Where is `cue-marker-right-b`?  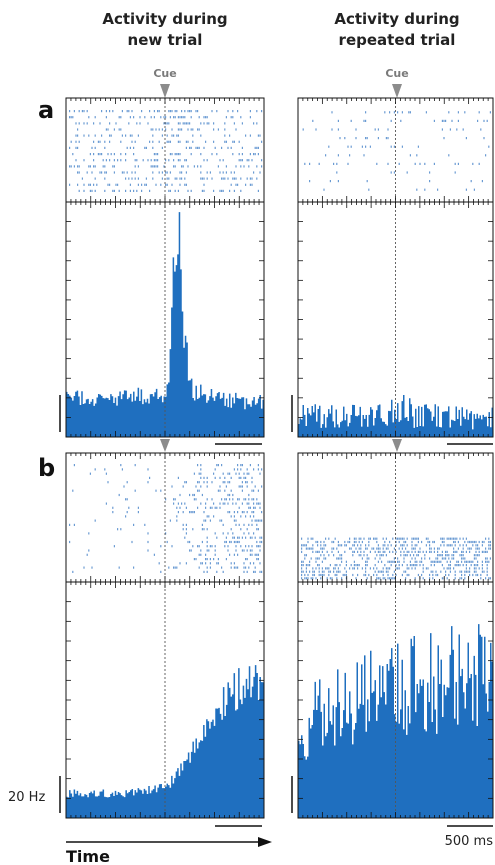 cue-marker-right-b is located at coordinates (397, 445).